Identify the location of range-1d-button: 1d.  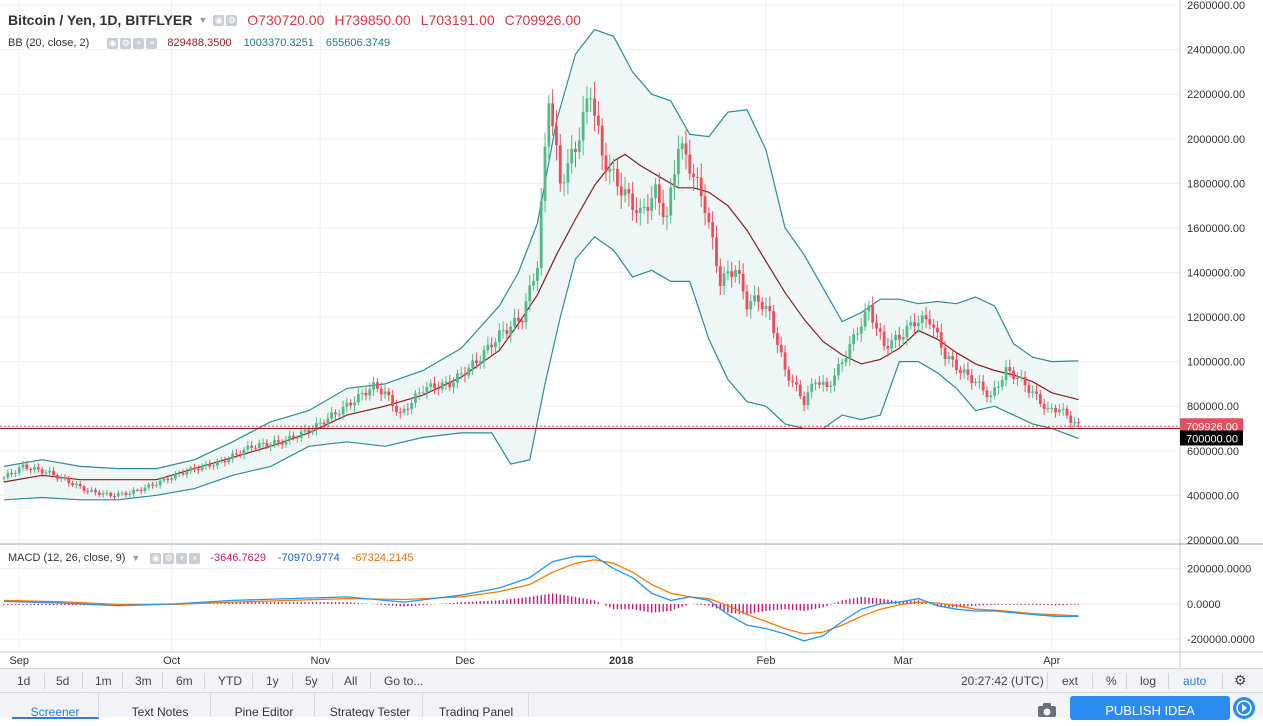
(24, 681).